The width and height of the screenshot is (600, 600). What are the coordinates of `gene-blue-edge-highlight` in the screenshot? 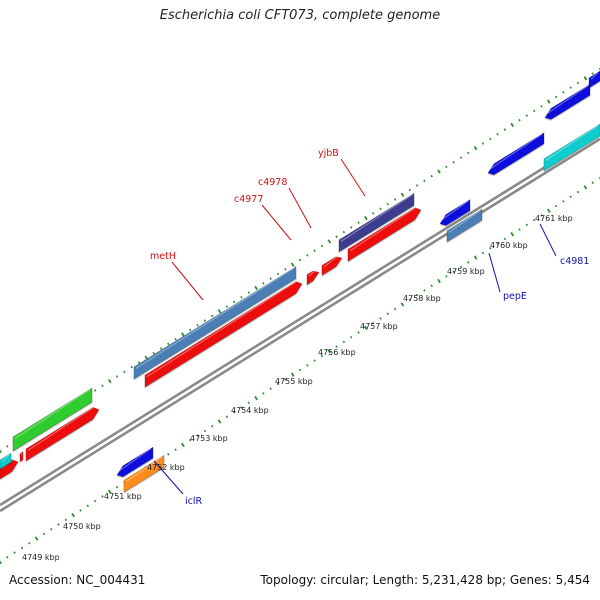 It's located at (594, 76).